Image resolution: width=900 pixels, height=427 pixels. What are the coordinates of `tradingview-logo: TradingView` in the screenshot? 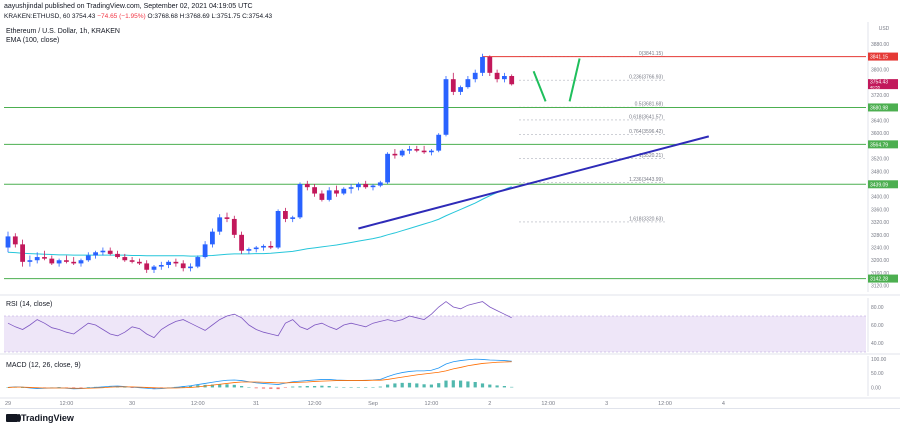 It's located at (40, 418).